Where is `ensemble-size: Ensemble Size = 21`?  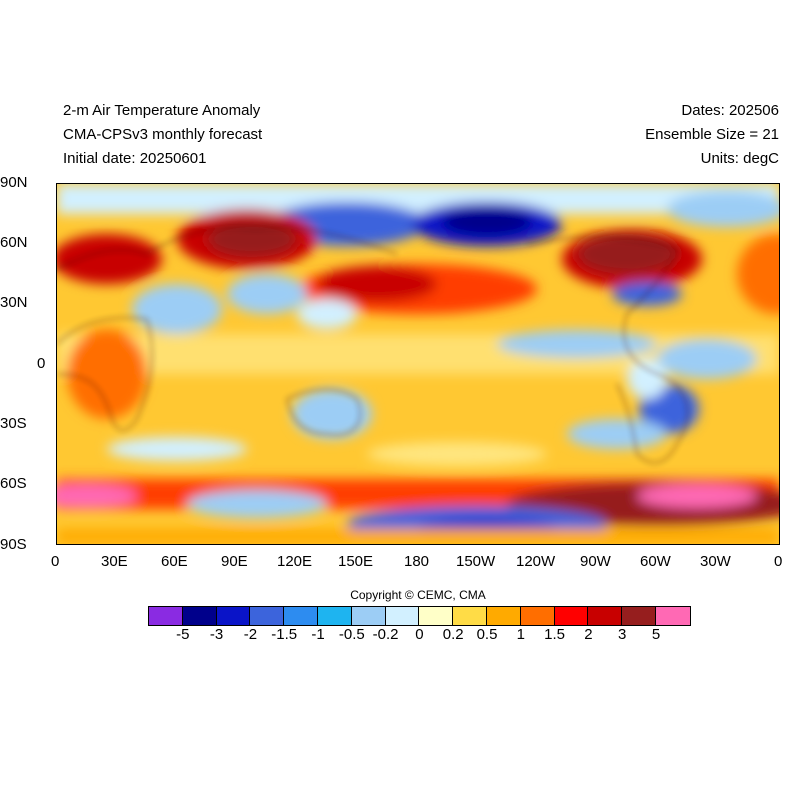 ensemble-size: Ensemble Size = 21 is located at coordinates (712, 134).